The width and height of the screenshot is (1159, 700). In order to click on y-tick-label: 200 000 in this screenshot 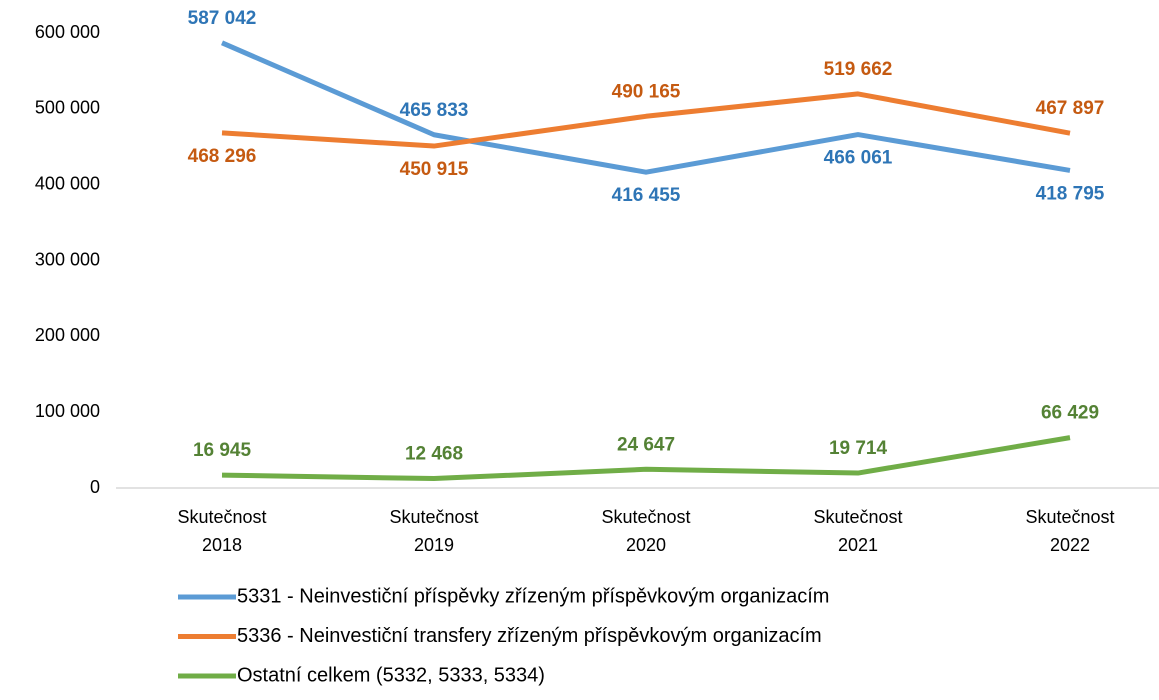, I will do `click(67, 335)`.